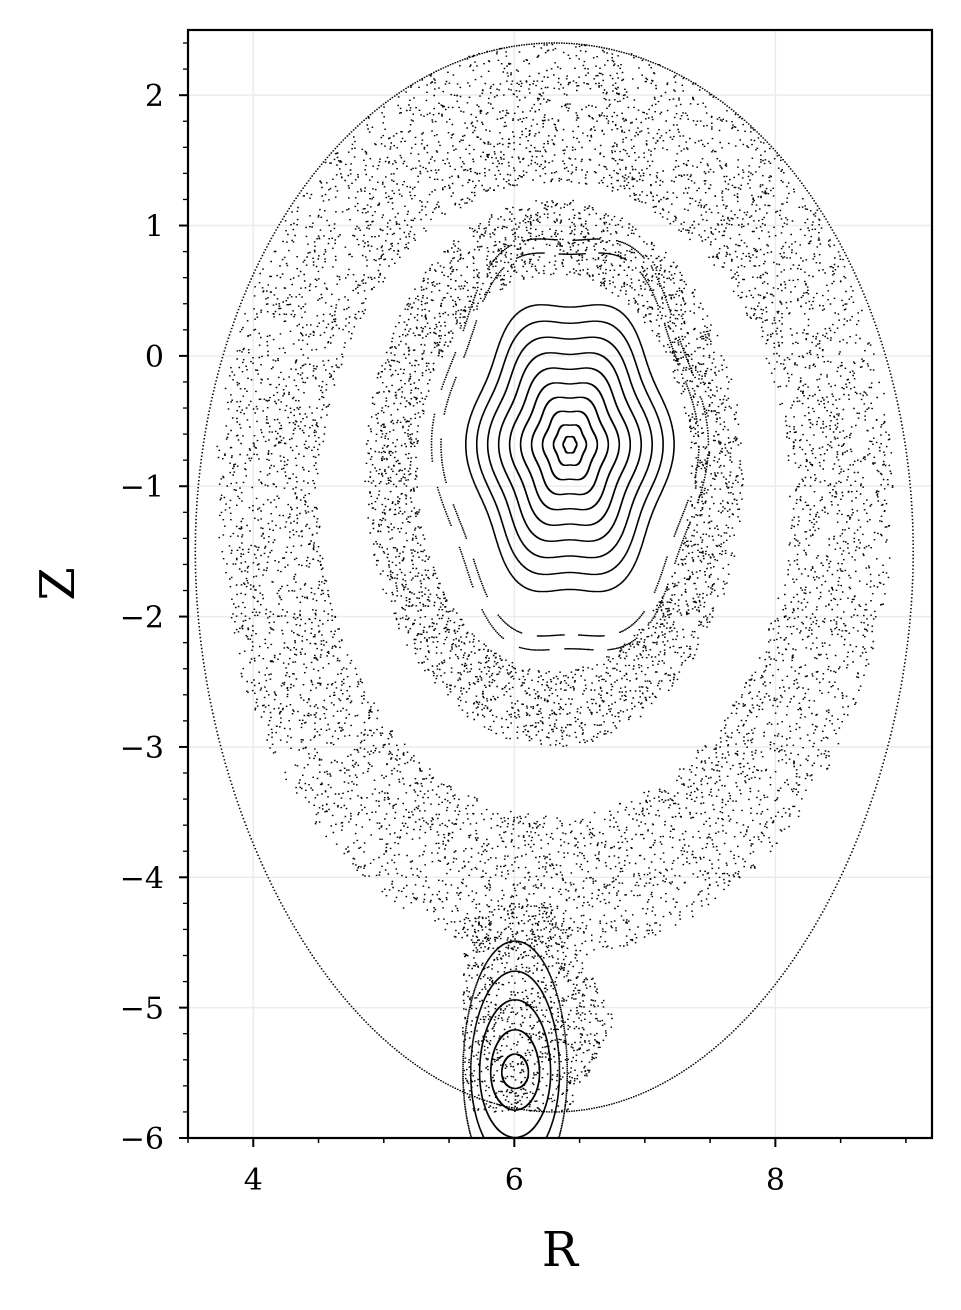 The height and width of the screenshot is (1310, 961). What do you see at coordinates (154, 96) in the screenshot?
I see `y-tick-label: 2` at bounding box center [154, 96].